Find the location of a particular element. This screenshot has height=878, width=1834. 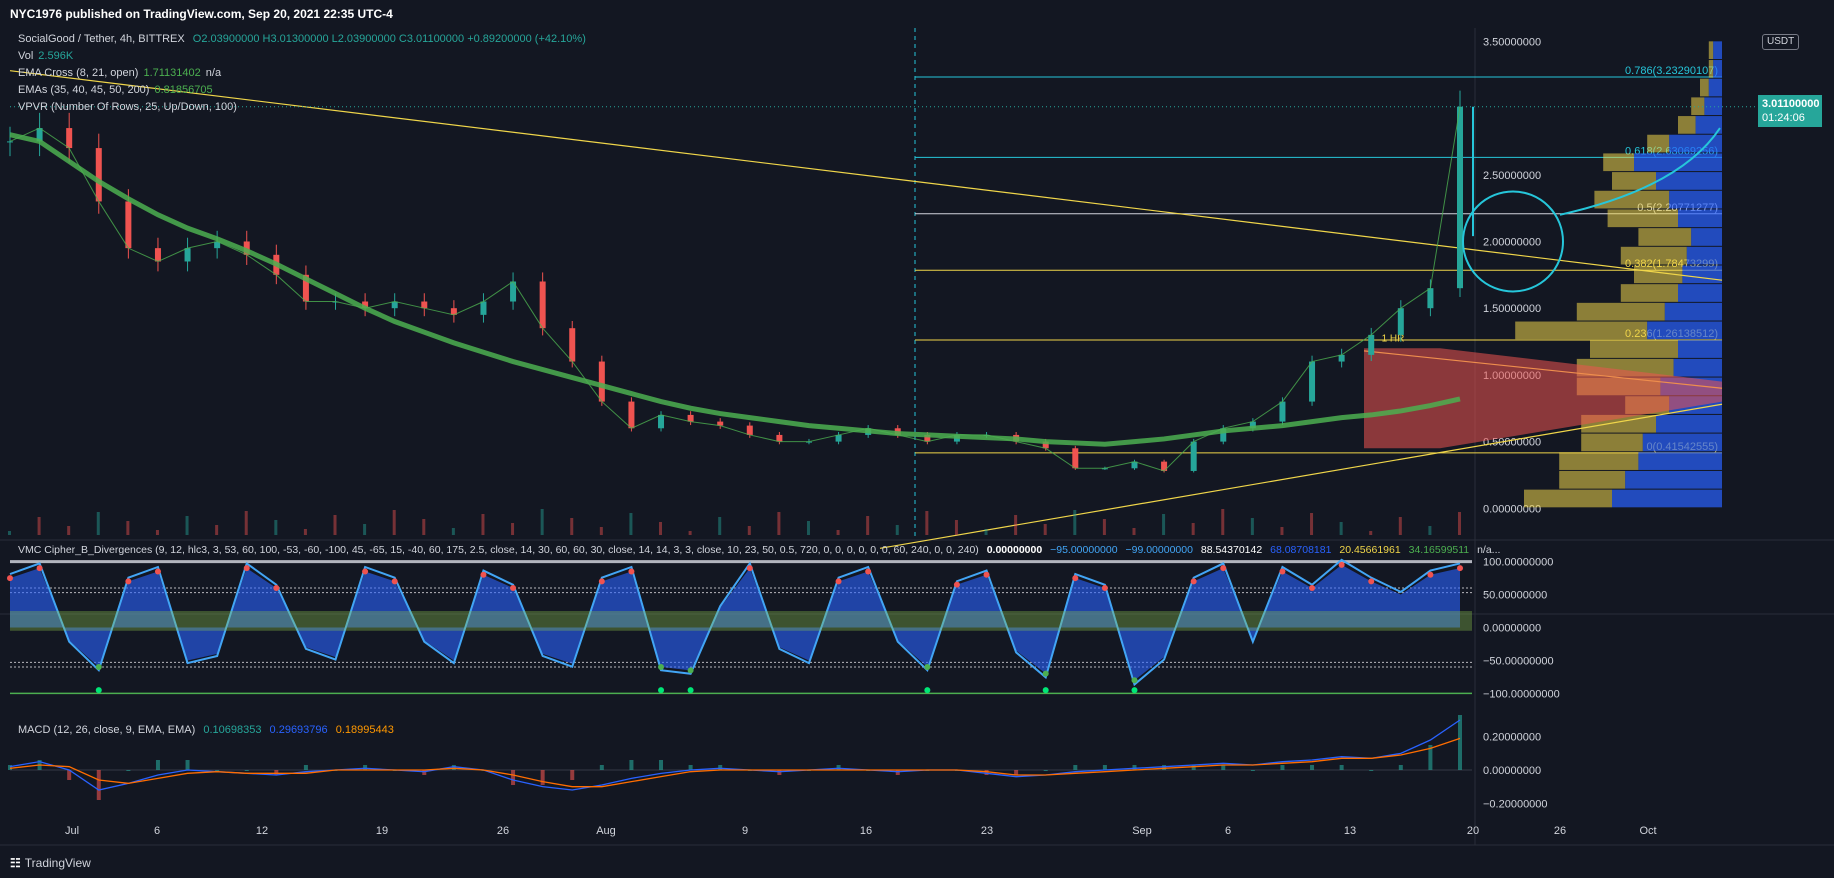

last-price-value: 3.01100000 is located at coordinates (1791, 104).